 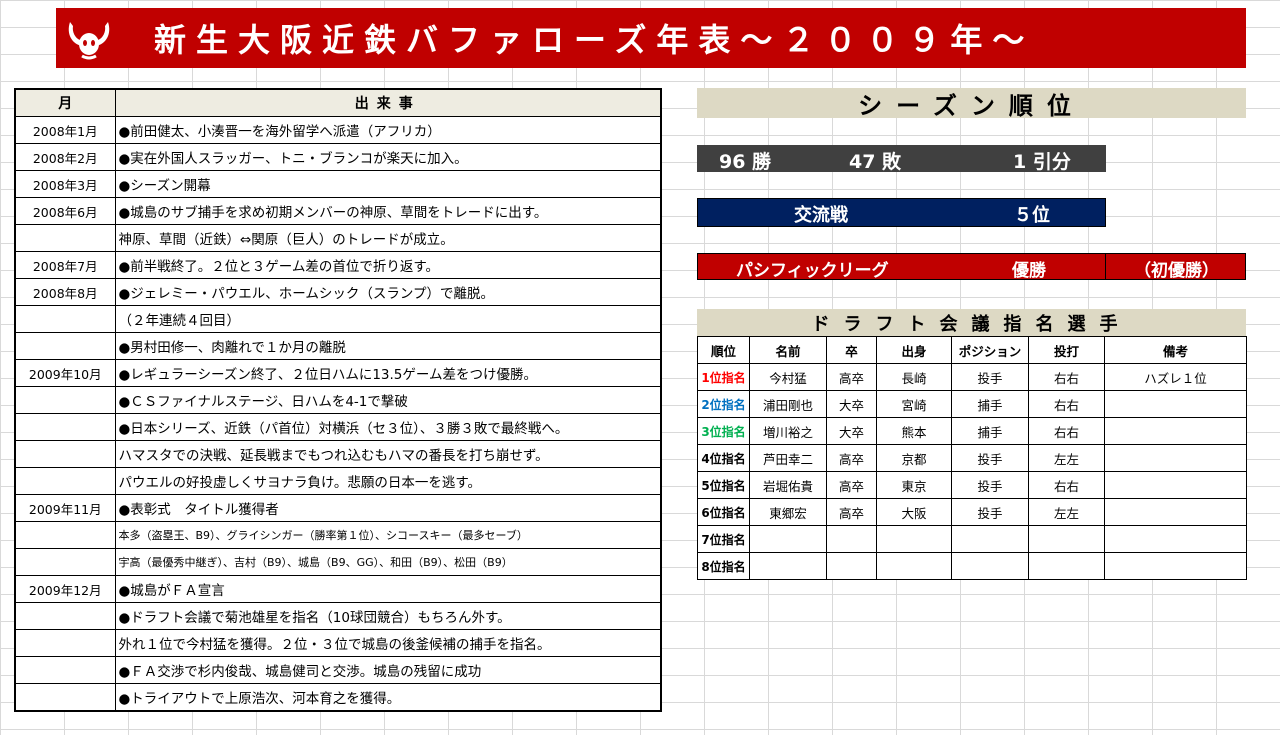 What do you see at coordinates (594, 40) in the screenshot?
I see `page-title: 新生大阪近鉄バファローズ年表～２００９年～` at bounding box center [594, 40].